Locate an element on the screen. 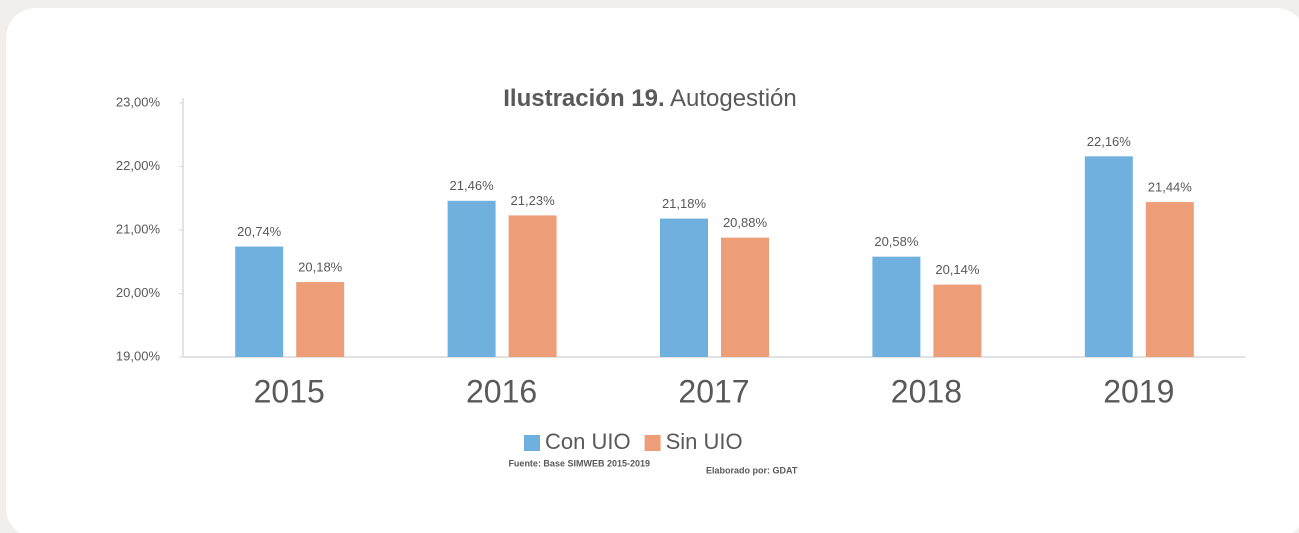 This screenshot has width=1299, height=533. title-text: Autogestión is located at coordinates (733, 98).